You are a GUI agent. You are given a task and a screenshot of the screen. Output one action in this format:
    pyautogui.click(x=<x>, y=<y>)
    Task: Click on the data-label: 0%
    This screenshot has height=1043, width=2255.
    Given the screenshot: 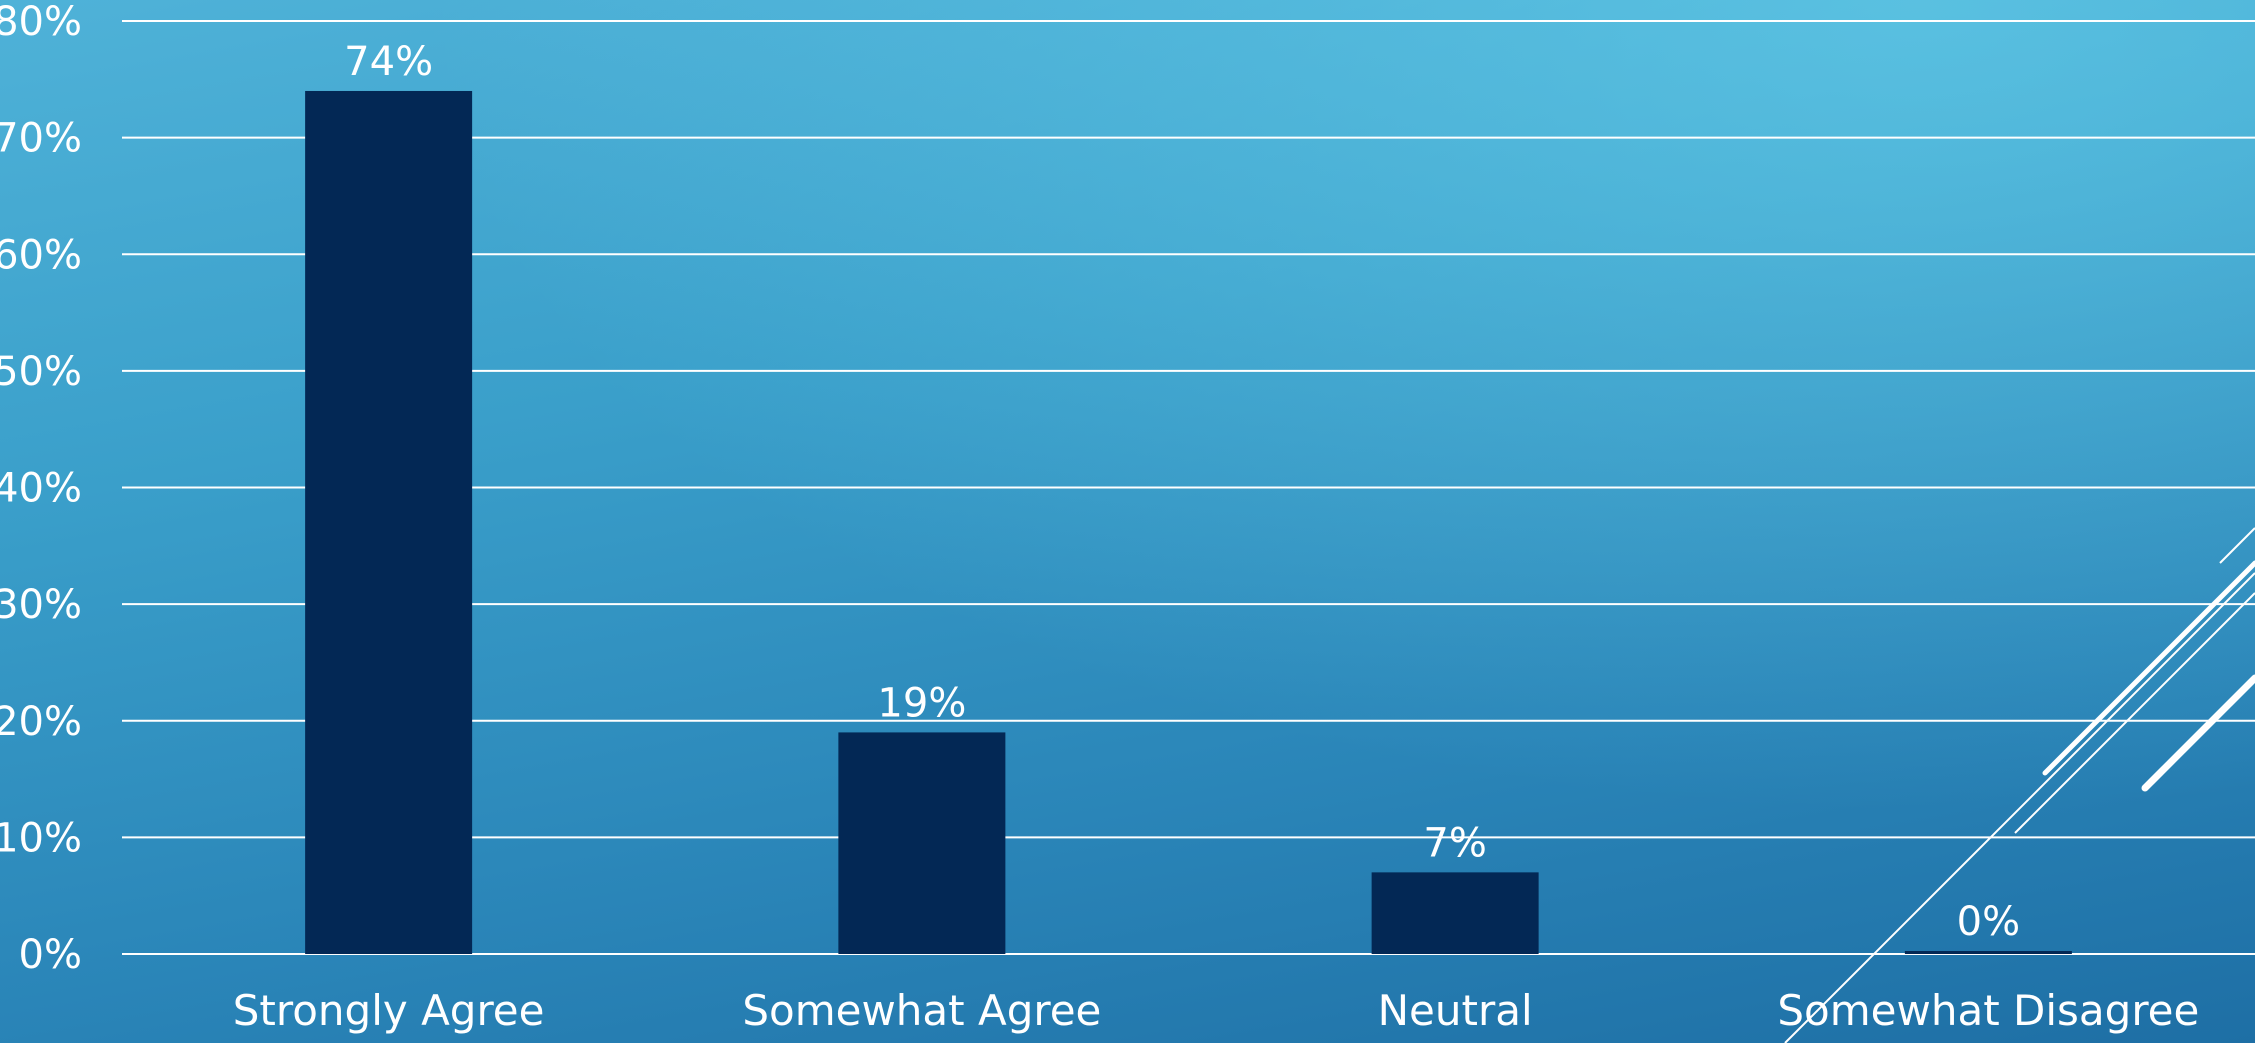 What is the action you would take?
    pyautogui.click(x=1988, y=922)
    